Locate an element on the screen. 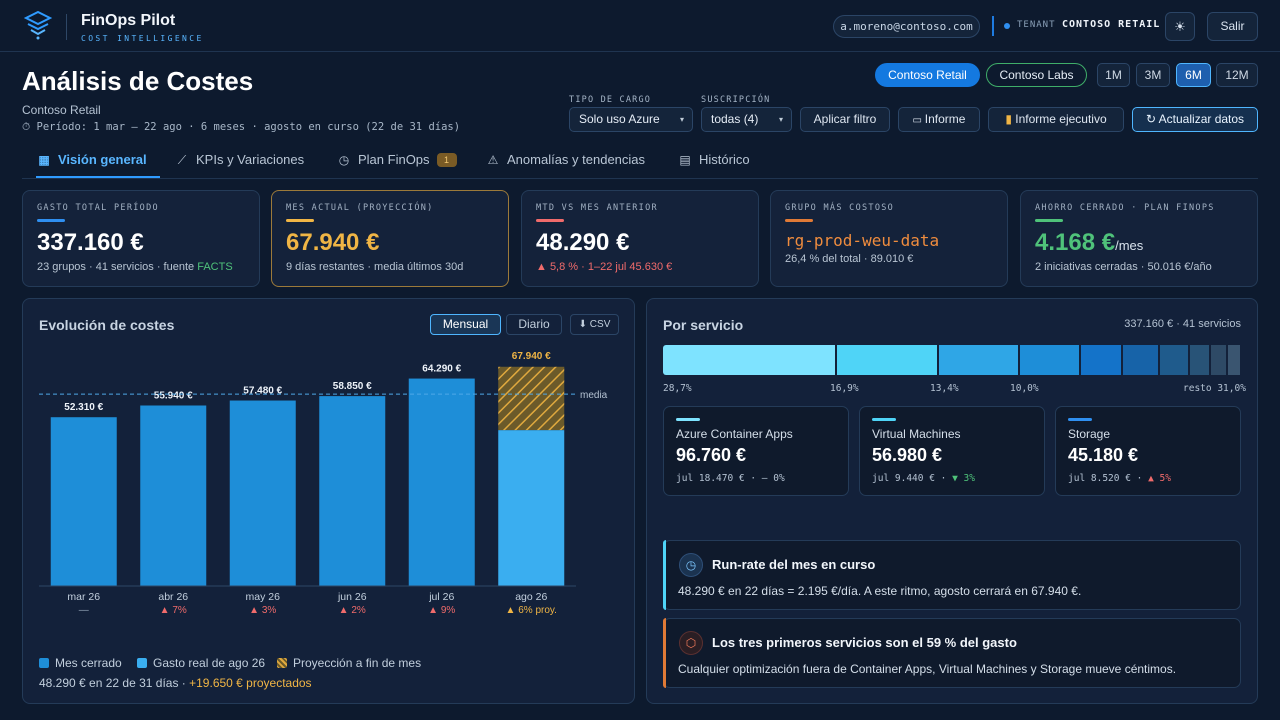 Image resolution: width=1280 pixels, height=720 pixels. range-6m-button: 6M is located at coordinates (1193, 75).